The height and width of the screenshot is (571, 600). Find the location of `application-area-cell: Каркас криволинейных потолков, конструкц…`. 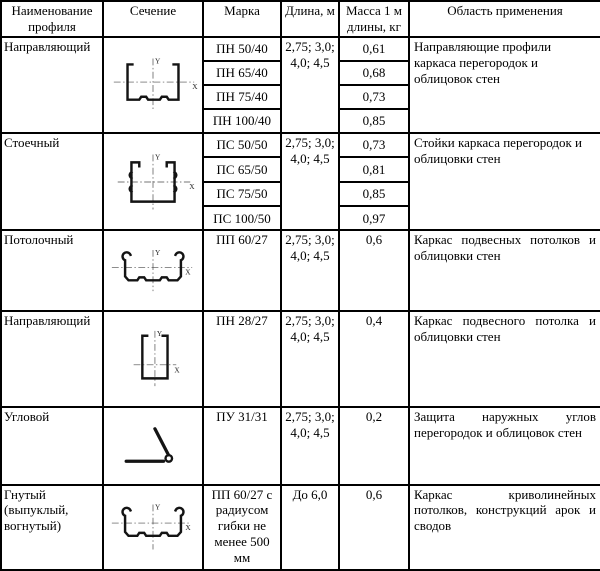

application-area-cell: Каркас криволинейных потолков, конструкц… is located at coordinates (504, 527).